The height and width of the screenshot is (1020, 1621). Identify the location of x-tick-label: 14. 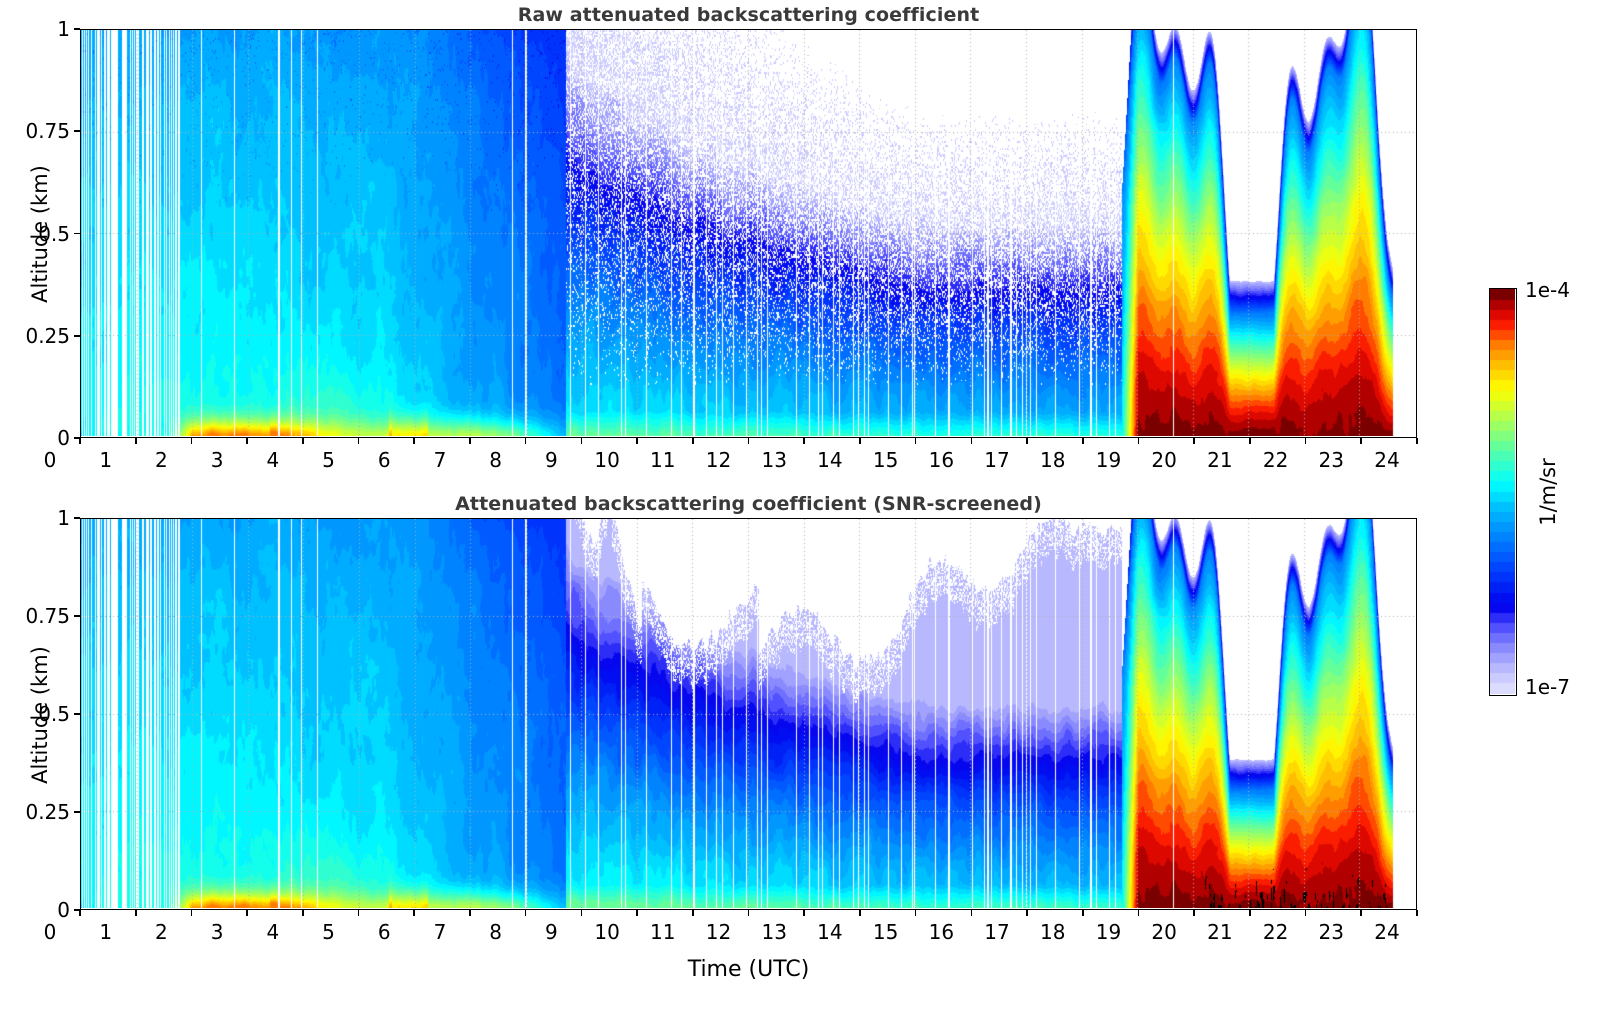
(830, 932).